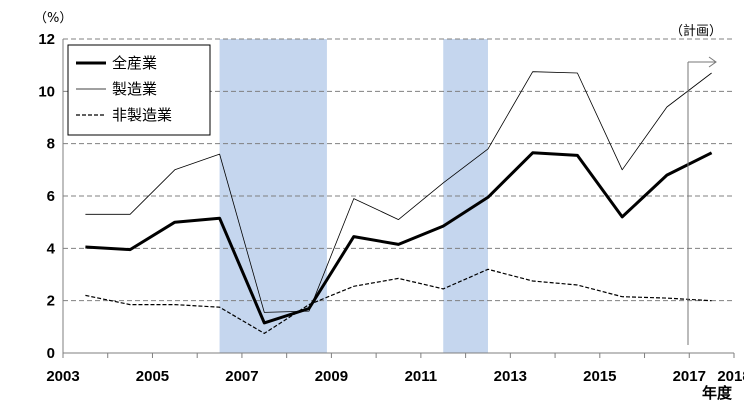  What do you see at coordinates (421, 376) in the screenshot?
I see `x-tick-label: 2011` at bounding box center [421, 376].